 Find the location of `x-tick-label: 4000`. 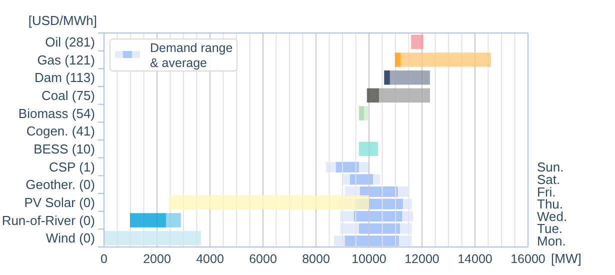

x-tick-label: 4000 is located at coordinates (210, 259).